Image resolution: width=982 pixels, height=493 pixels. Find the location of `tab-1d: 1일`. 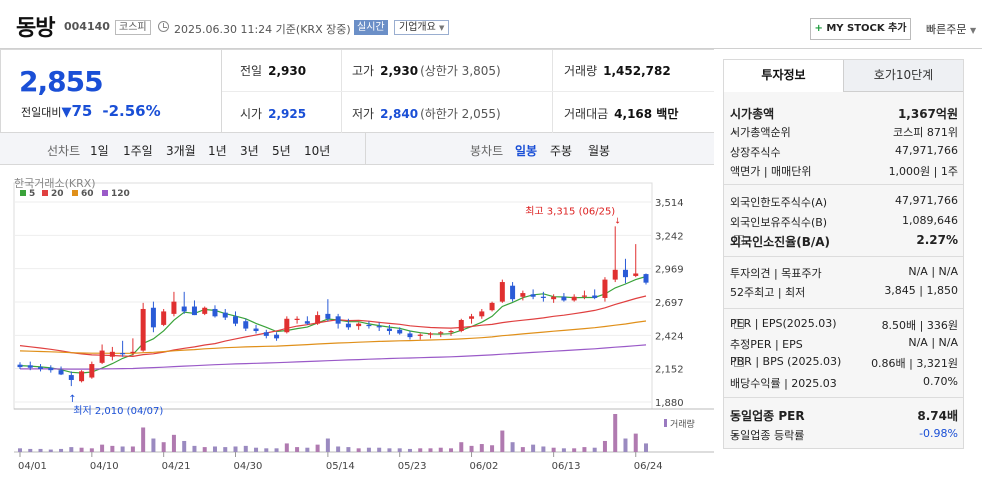

tab-1d: 1일 is located at coordinates (99, 151).